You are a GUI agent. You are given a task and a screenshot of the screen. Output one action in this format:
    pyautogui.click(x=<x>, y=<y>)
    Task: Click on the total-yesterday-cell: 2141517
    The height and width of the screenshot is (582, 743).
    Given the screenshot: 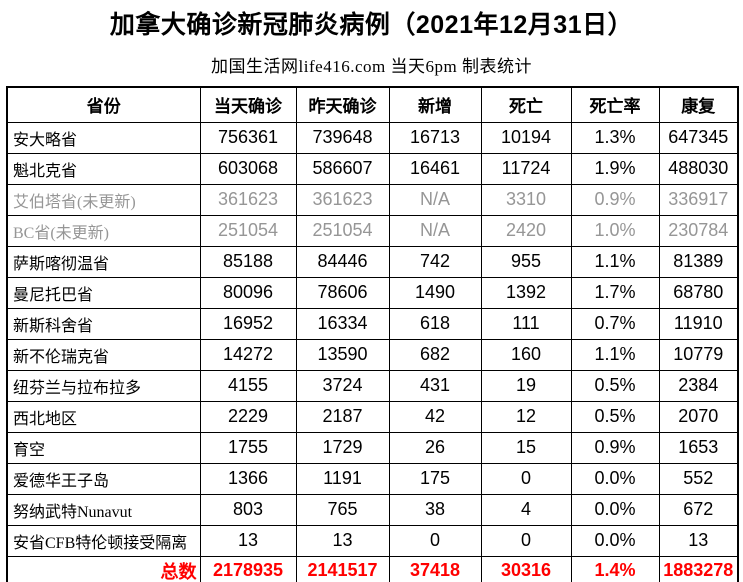 What is the action you would take?
    pyautogui.click(x=342, y=568)
    